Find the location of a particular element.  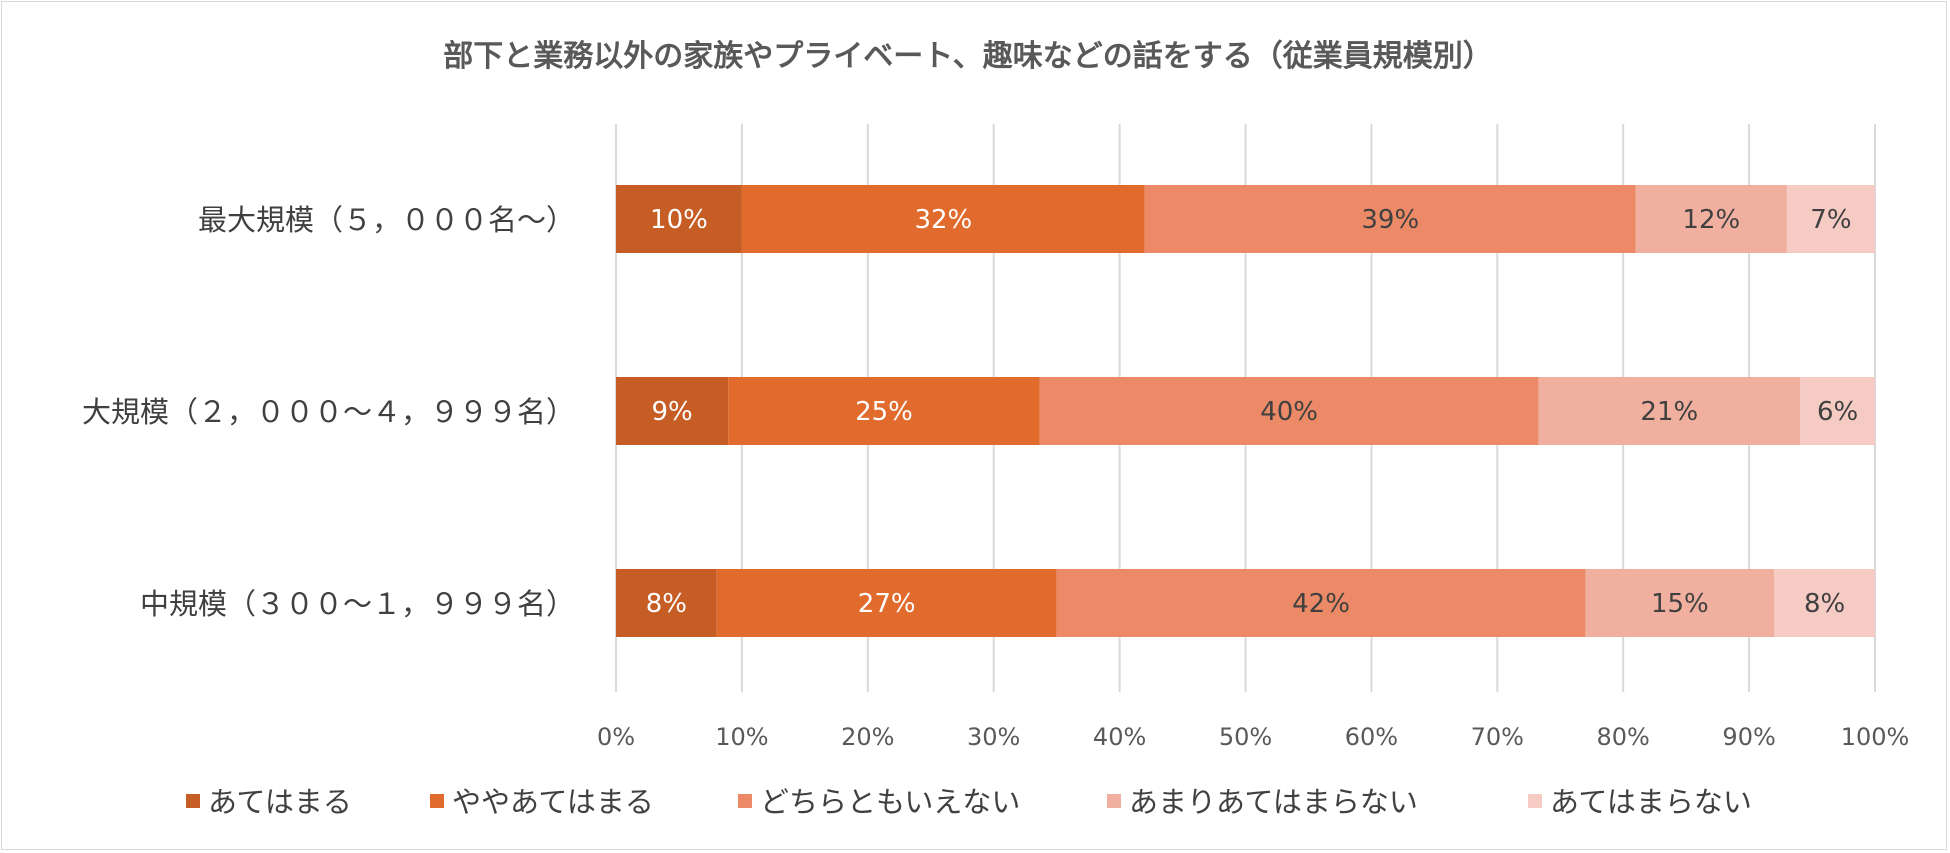

legend-label: あてはまる is located at coordinates (280, 802).